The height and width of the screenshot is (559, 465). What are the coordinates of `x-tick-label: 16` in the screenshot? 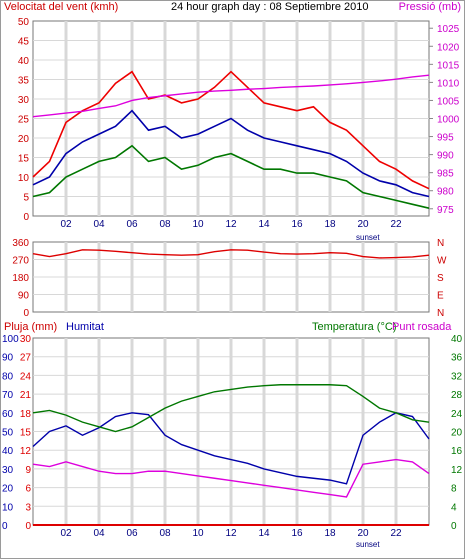 It's located at (297, 224).